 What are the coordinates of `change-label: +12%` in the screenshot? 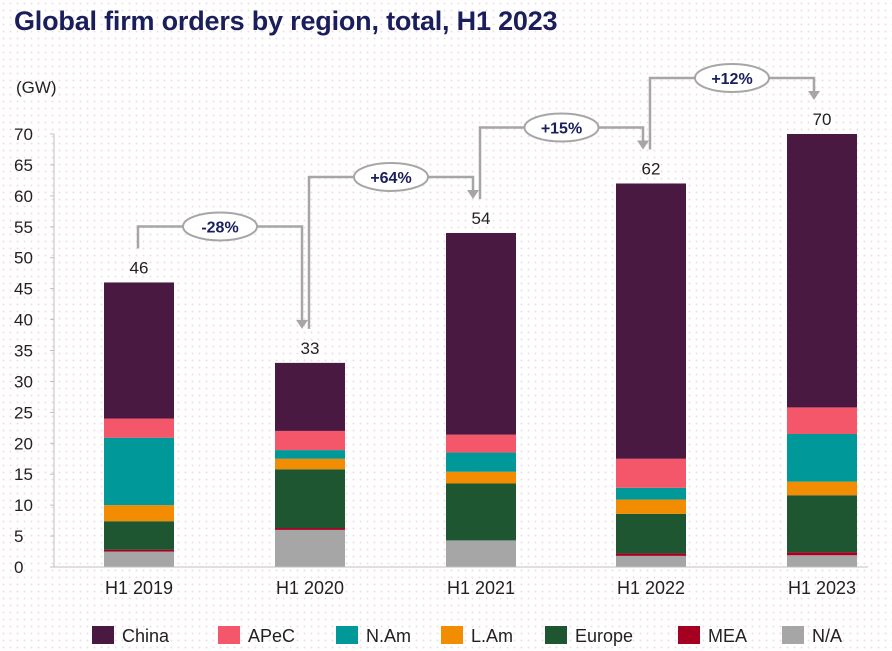 It's located at (731, 79).